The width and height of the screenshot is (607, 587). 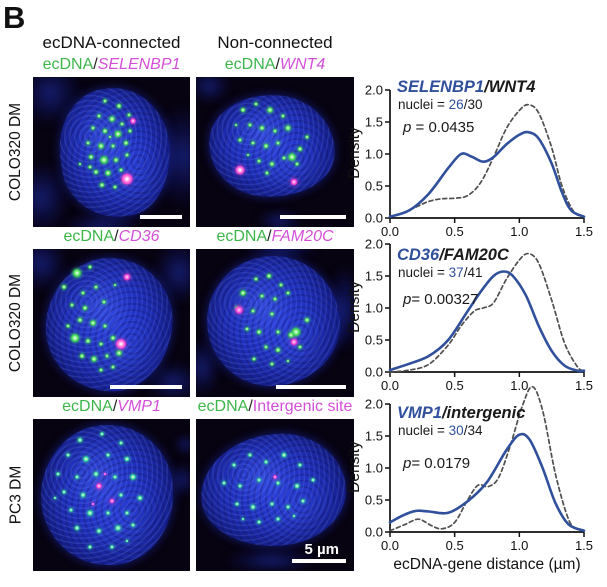 What do you see at coordinates (487, 321) in the screenshot?
I see `density-curve-ecdna-connected` at bounding box center [487, 321].